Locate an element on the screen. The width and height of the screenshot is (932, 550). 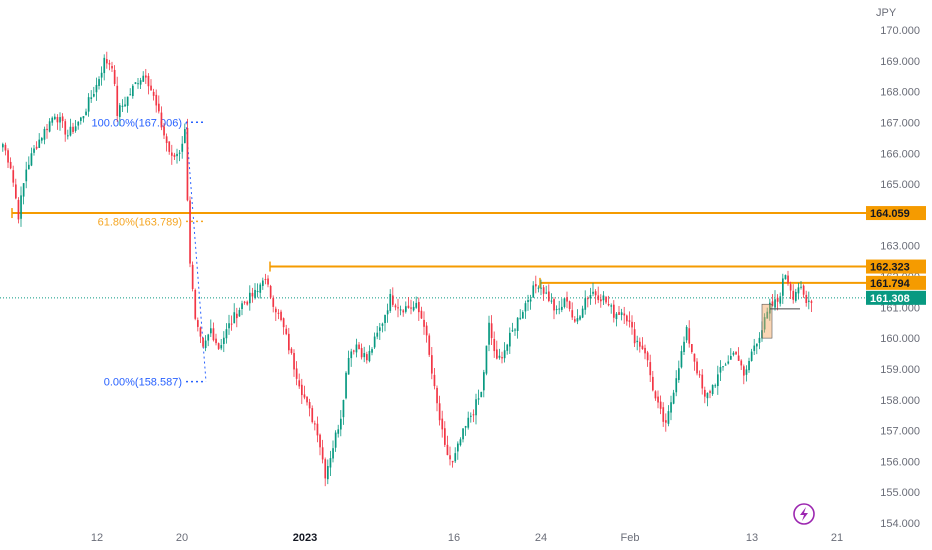
y-tick-label: 154.000 is located at coordinates (900, 524).